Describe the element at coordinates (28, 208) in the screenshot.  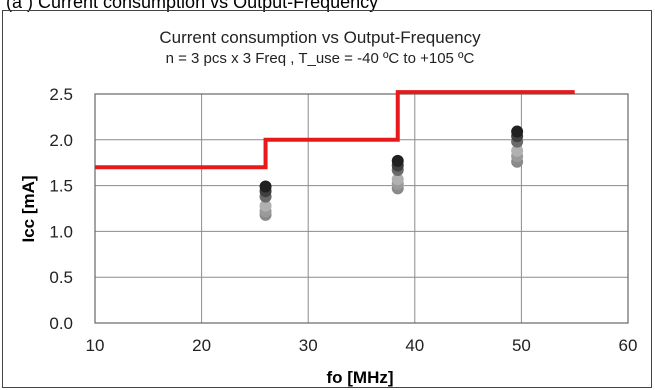
I see `y-axis-label: Icc [mA]` at that location.